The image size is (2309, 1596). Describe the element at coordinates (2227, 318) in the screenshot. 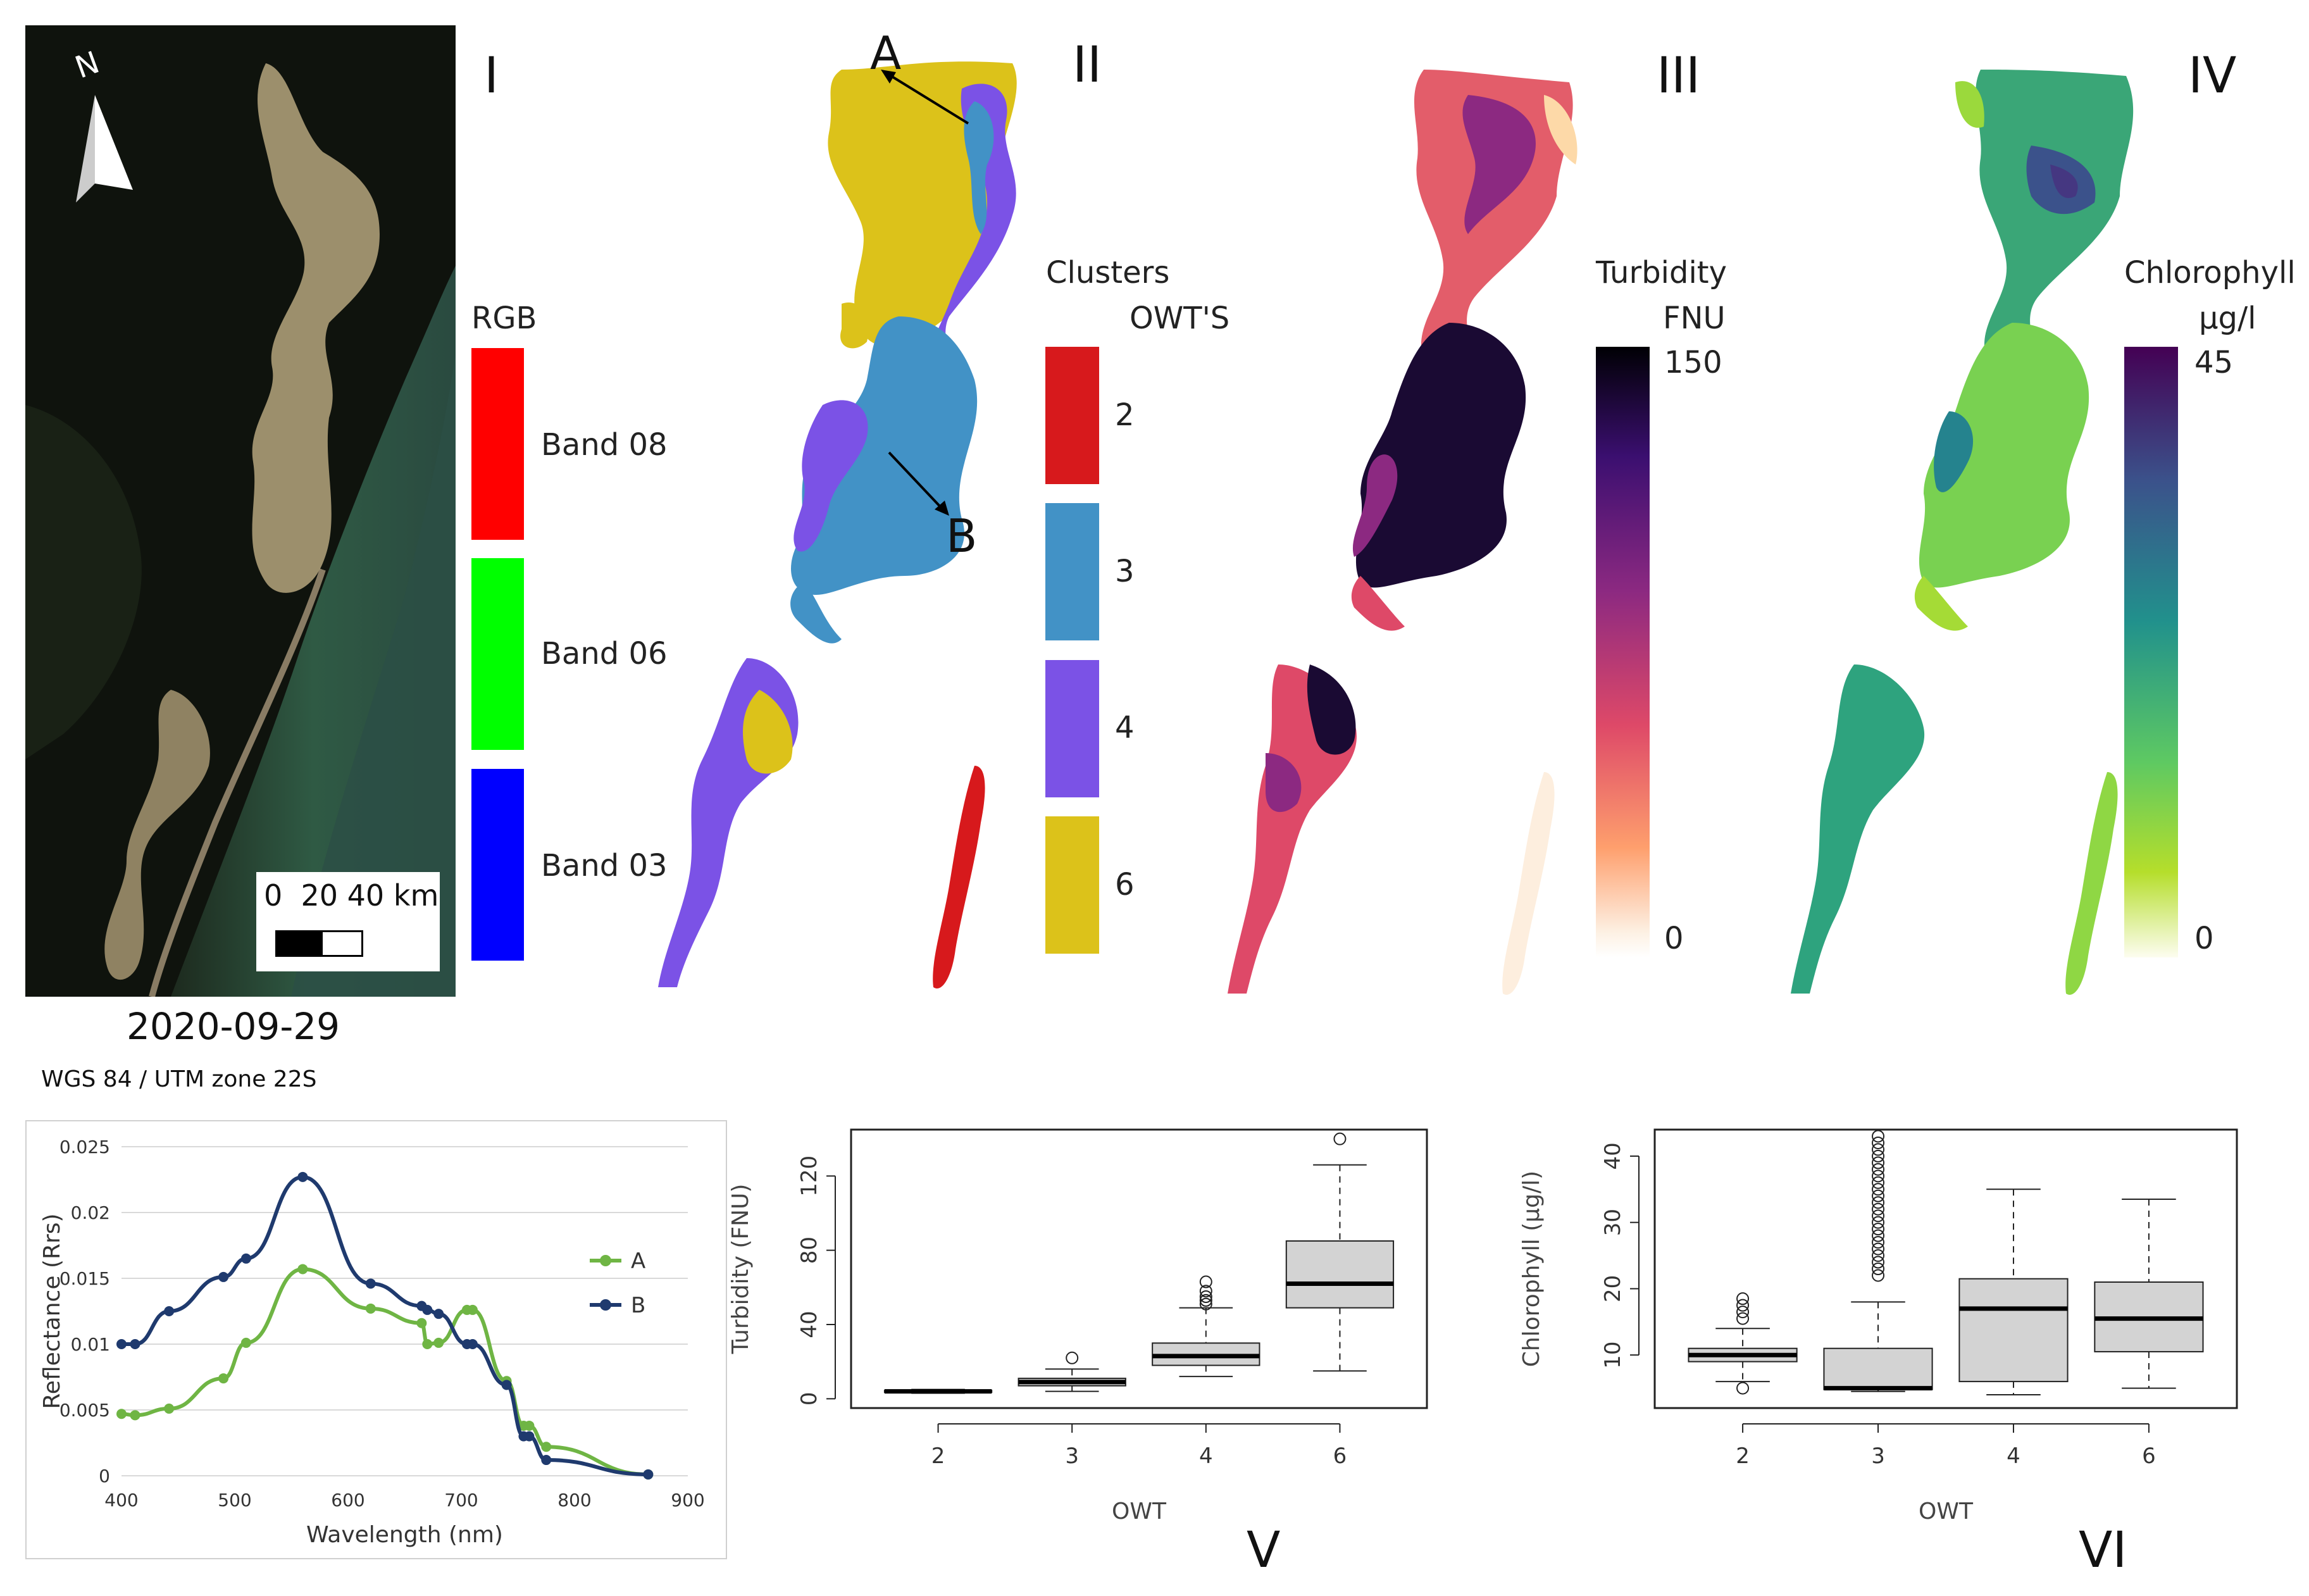

I see `chlorophyll-legend-unit: µg/l` at that location.